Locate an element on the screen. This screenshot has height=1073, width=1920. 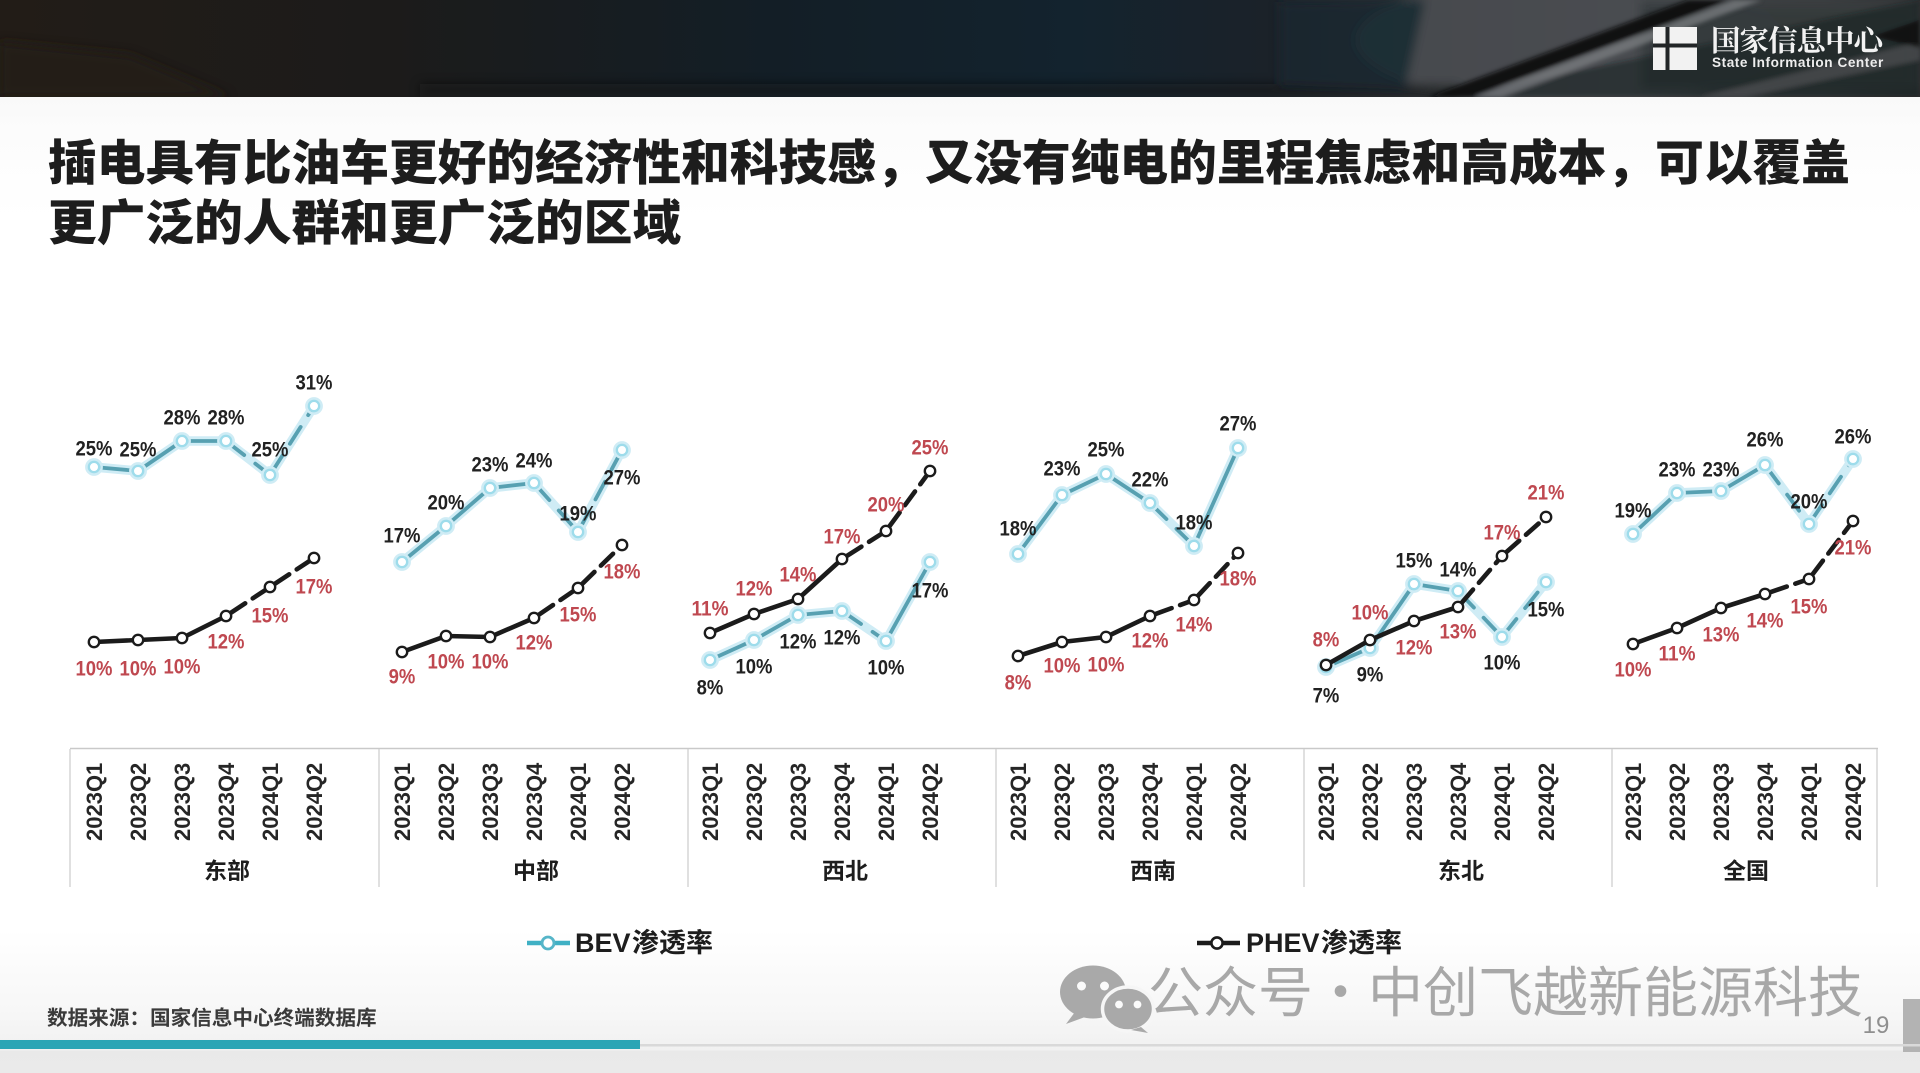
svg-text: 11% is located at coordinates (1677, 654).